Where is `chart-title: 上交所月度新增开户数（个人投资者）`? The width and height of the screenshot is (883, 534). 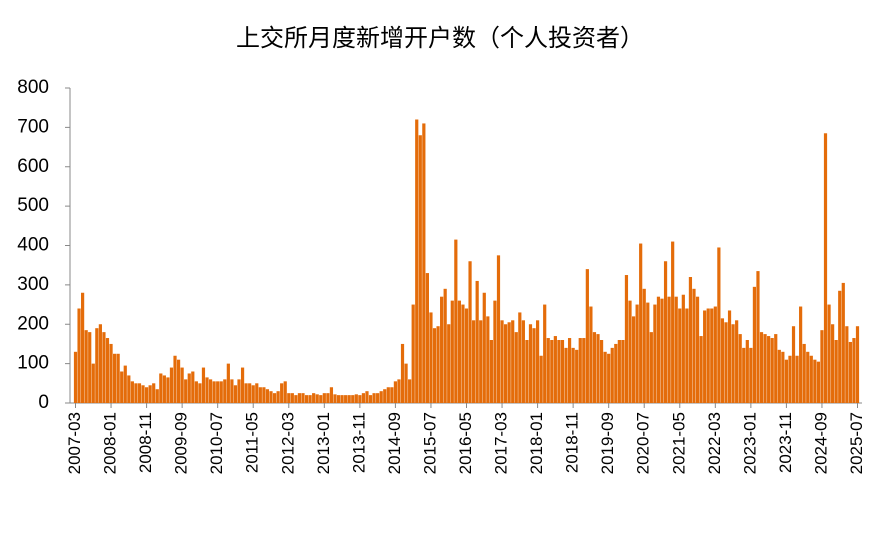
chart-title: 上交所月度新增开户数（个人投资者） is located at coordinates (440, 38).